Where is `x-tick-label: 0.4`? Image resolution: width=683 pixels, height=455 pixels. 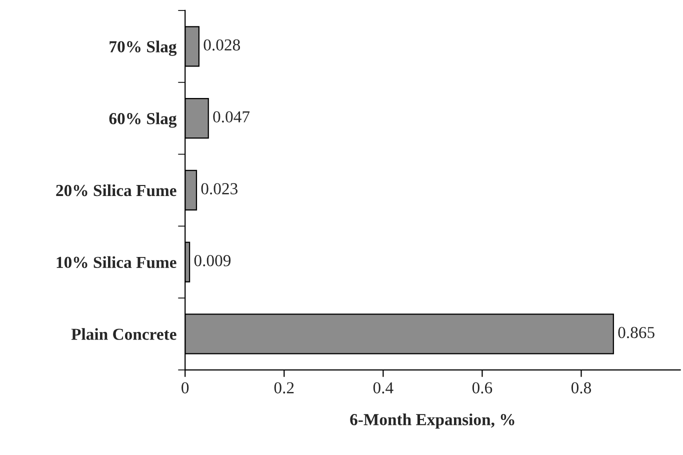
x-tick-label: 0.4 is located at coordinates (383, 388).